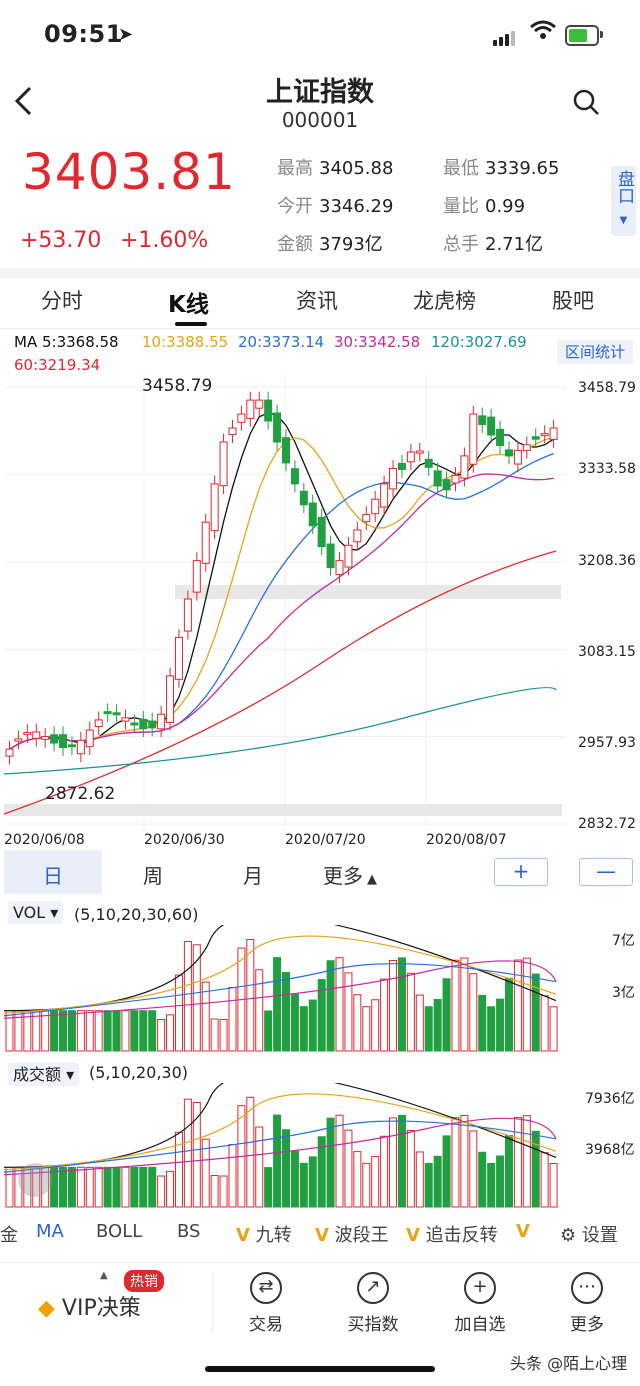 Image resolution: width=640 pixels, height=1386 pixels. What do you see at coordinates (188, 305) in the screenshot?
I see `tab-kline: K线` at bounding box center [188, 305].